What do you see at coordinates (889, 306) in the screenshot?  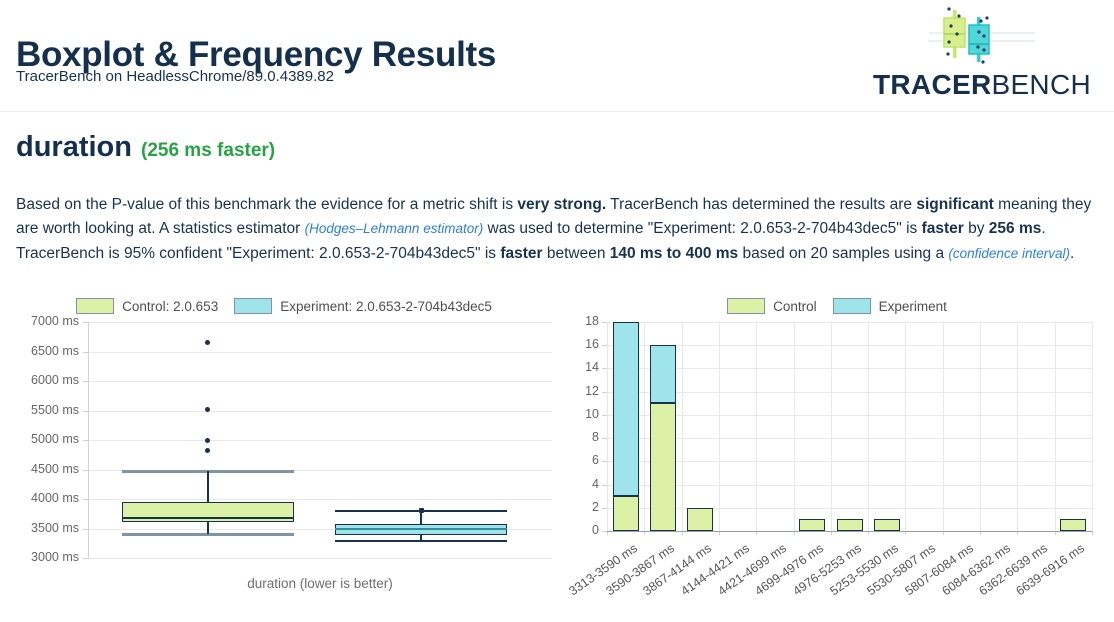 I see `legend-item: Experiment` at bounding box center [889, 306].